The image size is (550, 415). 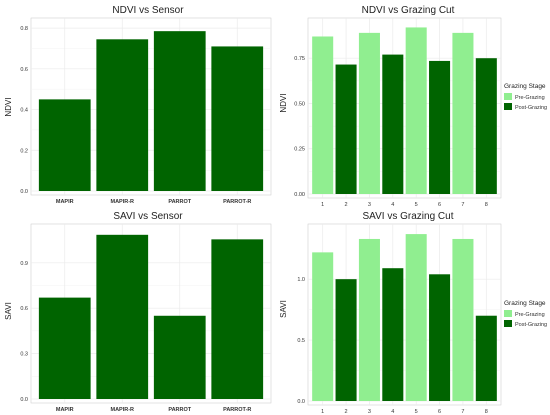 I want to click on y-tick-label: 0.75, so click(x=299, y=59).